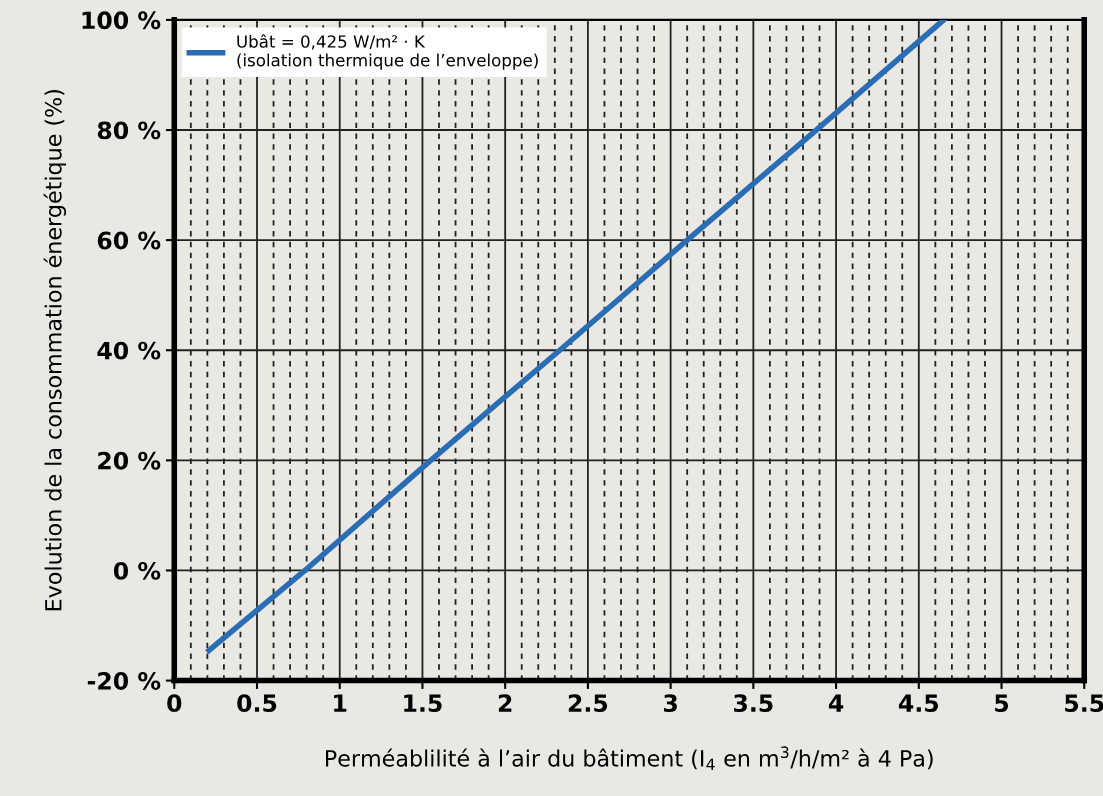 This screenshot has height=796, width=1103. What do you see at coordinates (1084, 703) in the screenshot?
I see `x-tick-label: 5.5` at bounding box center [1084, 703].